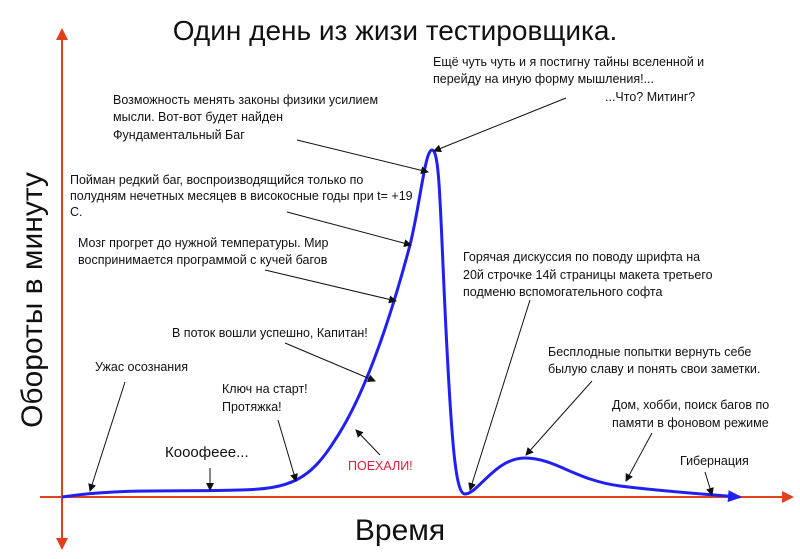 The width and height of the screenshot is (800, 559). What do you see at coordinates (650, 97) in the screenshot?
I see `annotation-text: ...Что? Митинг?` at bounding box center [650, 97].